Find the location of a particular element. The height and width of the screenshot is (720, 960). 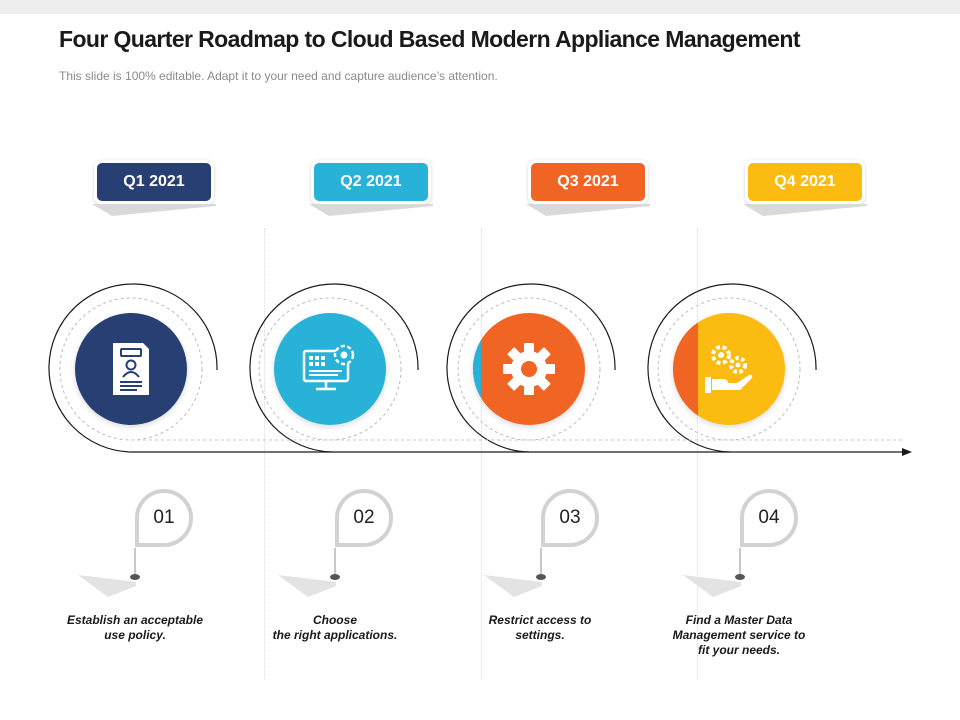

quarter-badge-q1: Q1 2021 is located at coordinates (154, 182).